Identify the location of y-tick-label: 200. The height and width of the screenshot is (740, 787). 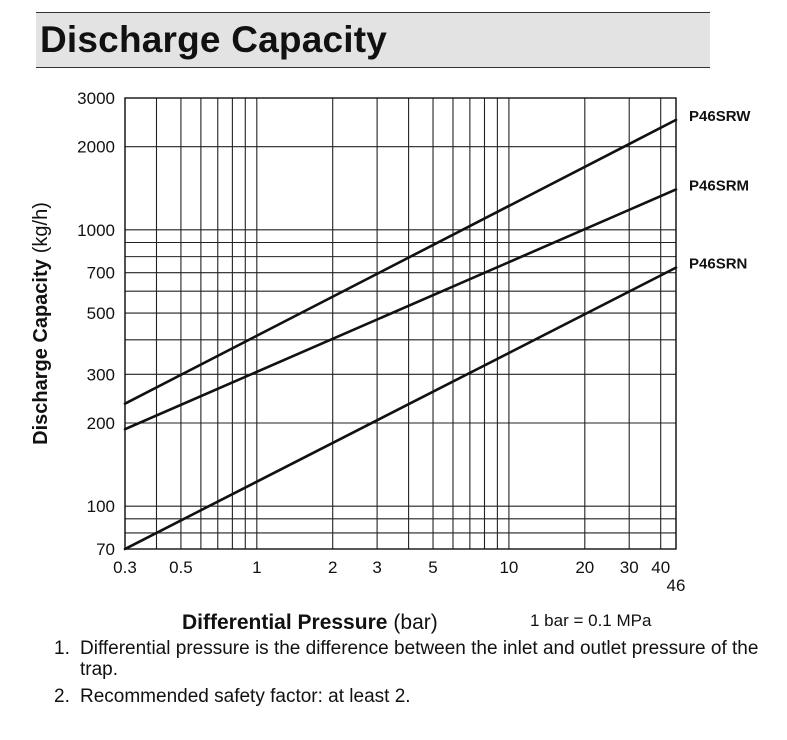
(101, 423).